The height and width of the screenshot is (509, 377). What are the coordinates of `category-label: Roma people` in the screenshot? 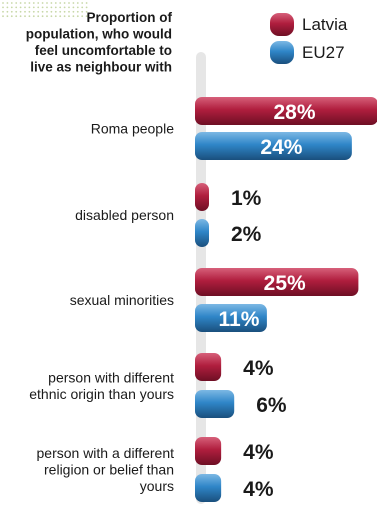 It's located at (132, 129).